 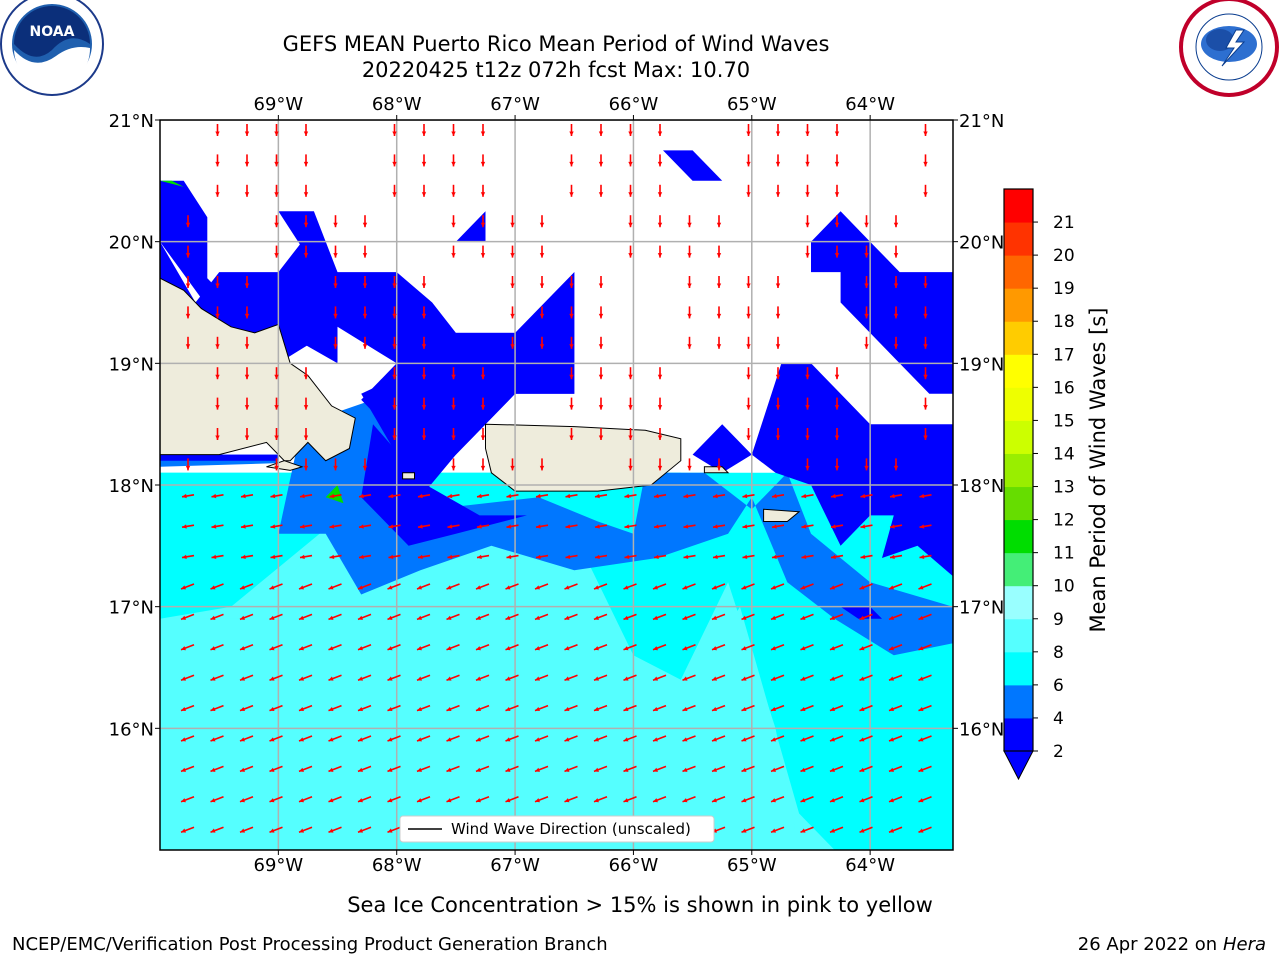 What do you see at coordinates (752, 104) in the screenshot?
I see `lon-label-top: 65°W` at bounding box center [752, 104].